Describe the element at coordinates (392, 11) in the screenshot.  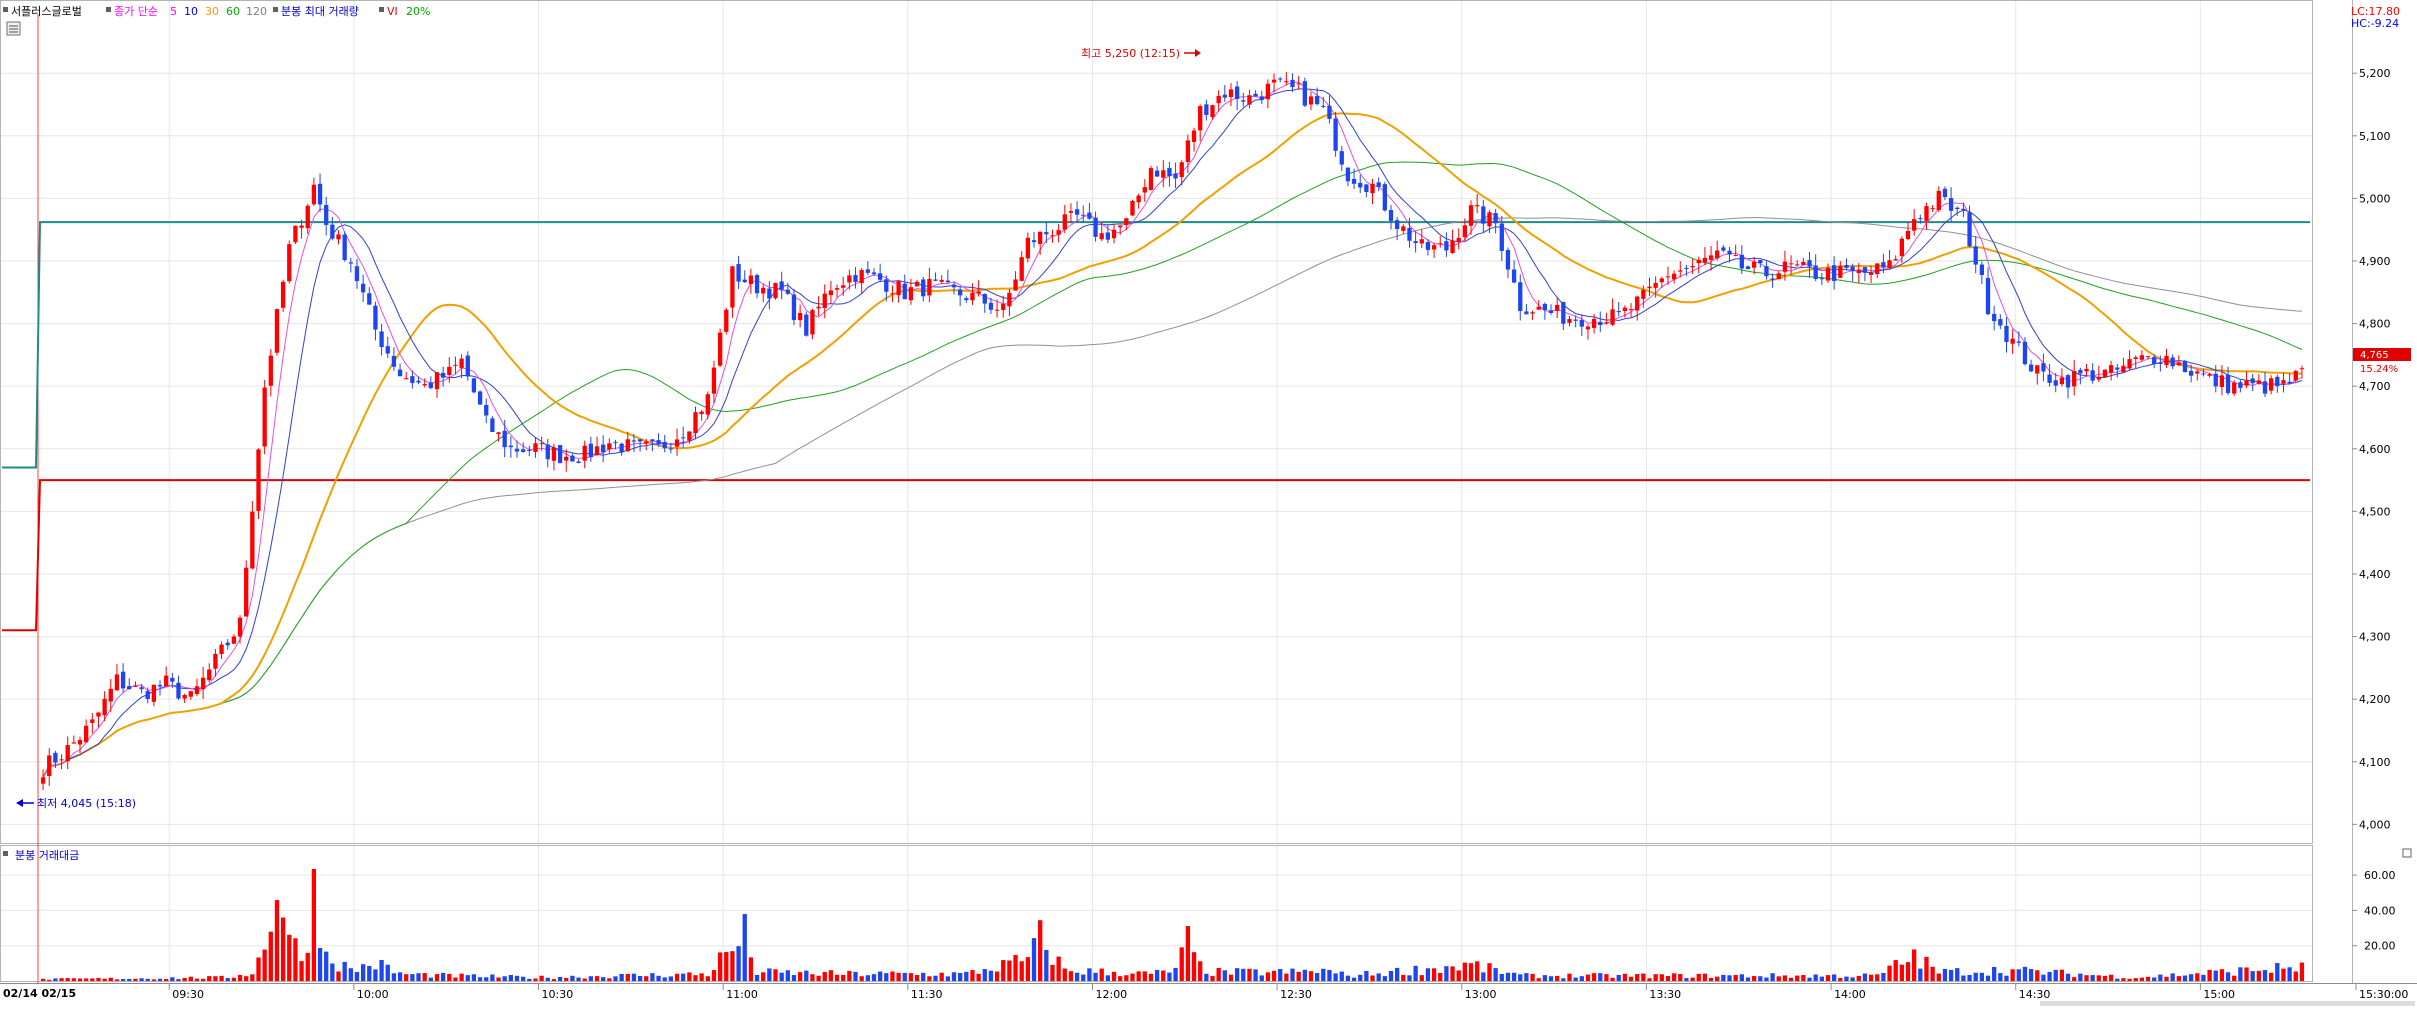
I see `legend-vi: VI` at that location.